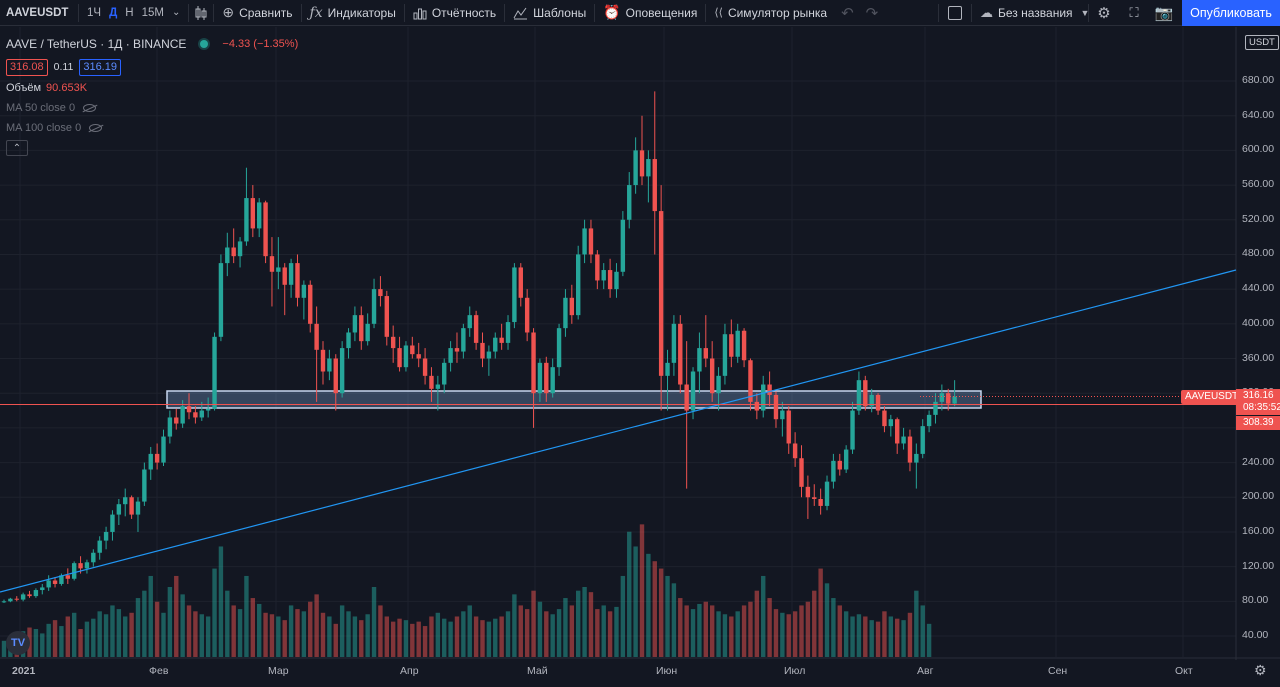 This screenshot has width=1280, height=687. What do you see at coordinates (266, 12) in the screenshot?
I see `compare-label: Сравнить` at bounding box center [266, 12].